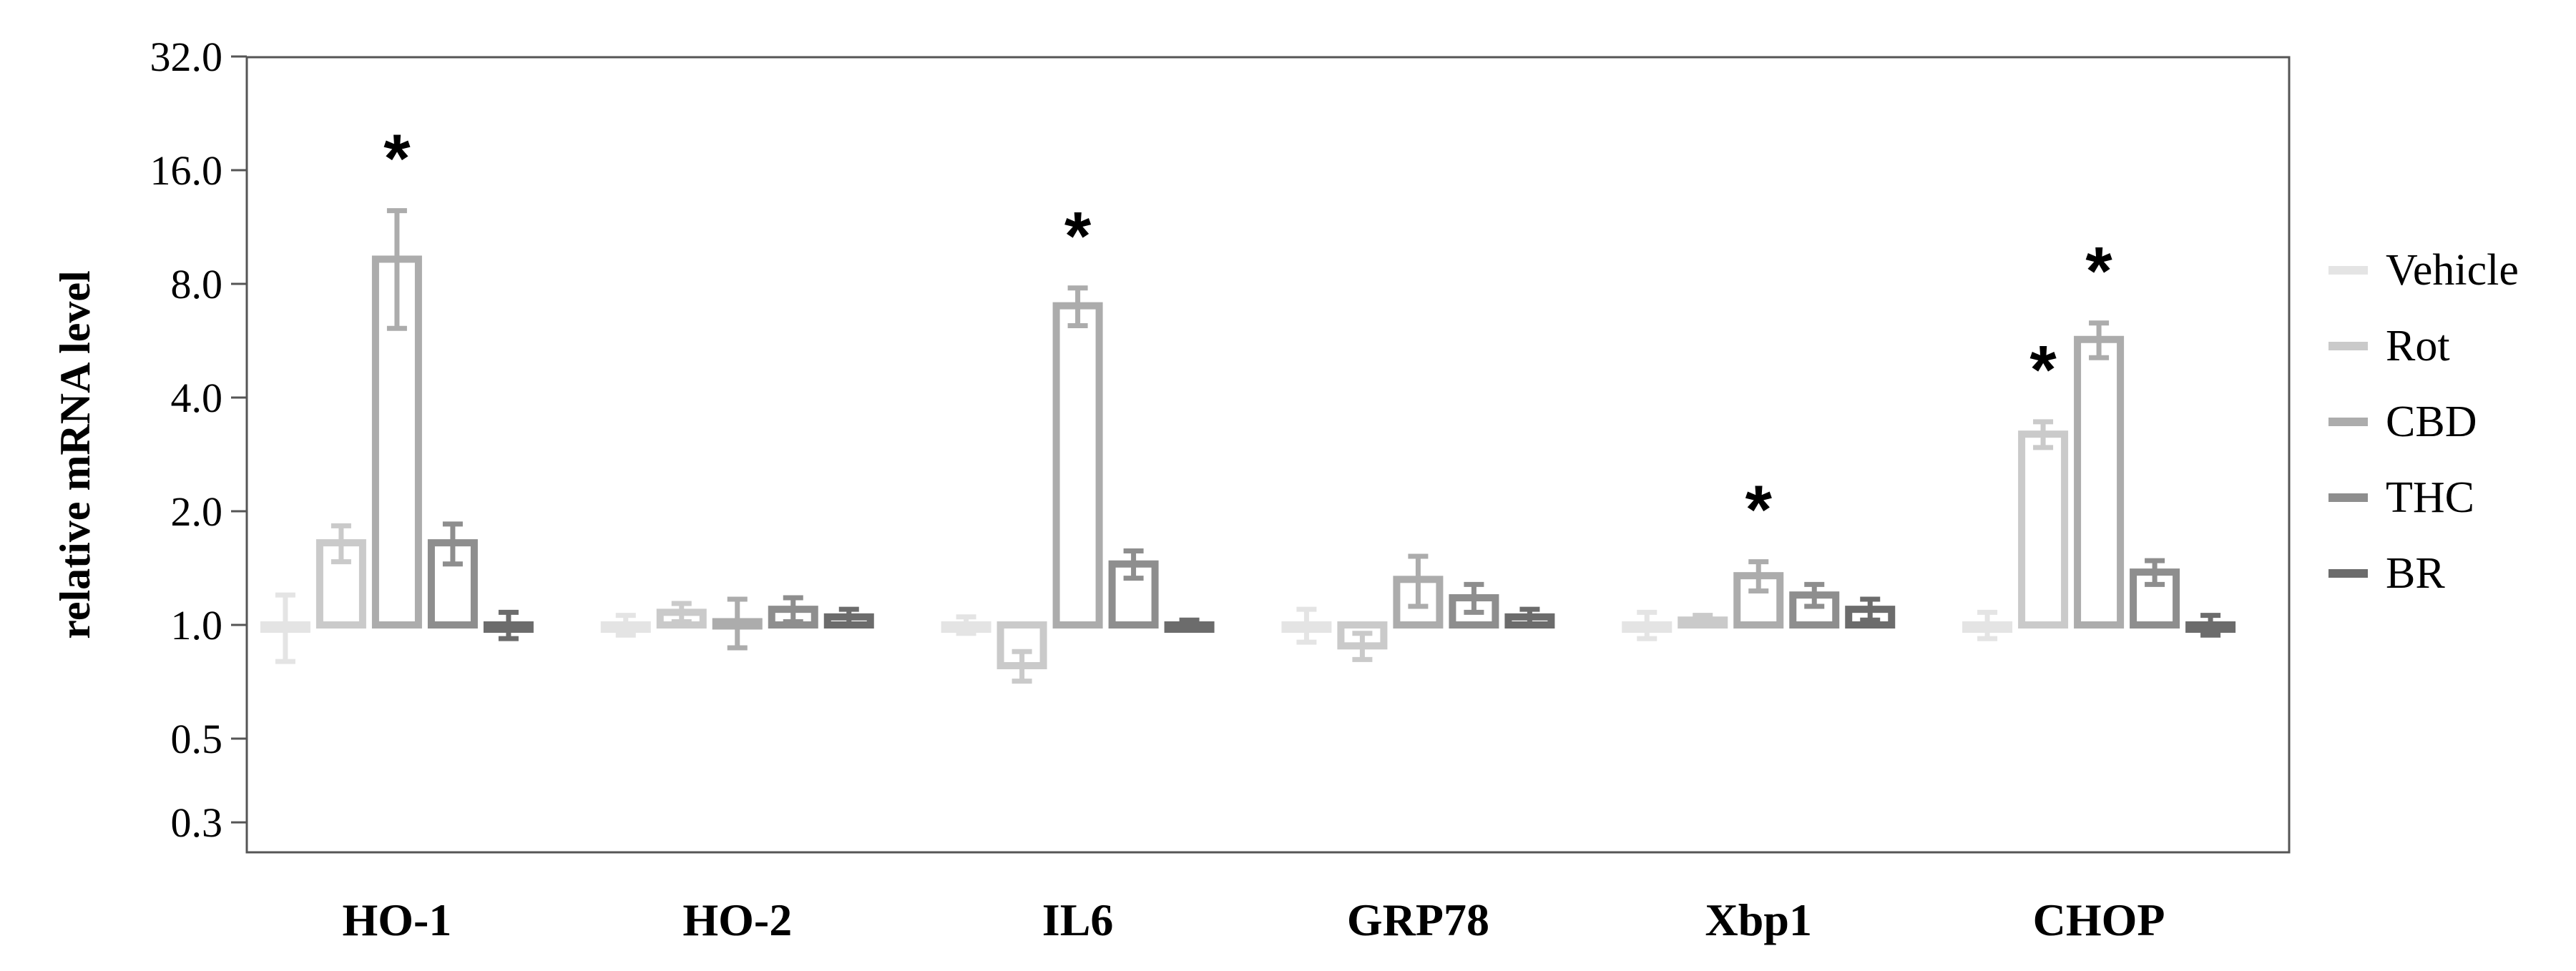 This screenshot has width=2576, height=971. What do you see at coordinates (2044, 529) in the screenshot?
I see `bar-chop-rot` at bounding box center [2044, 529].